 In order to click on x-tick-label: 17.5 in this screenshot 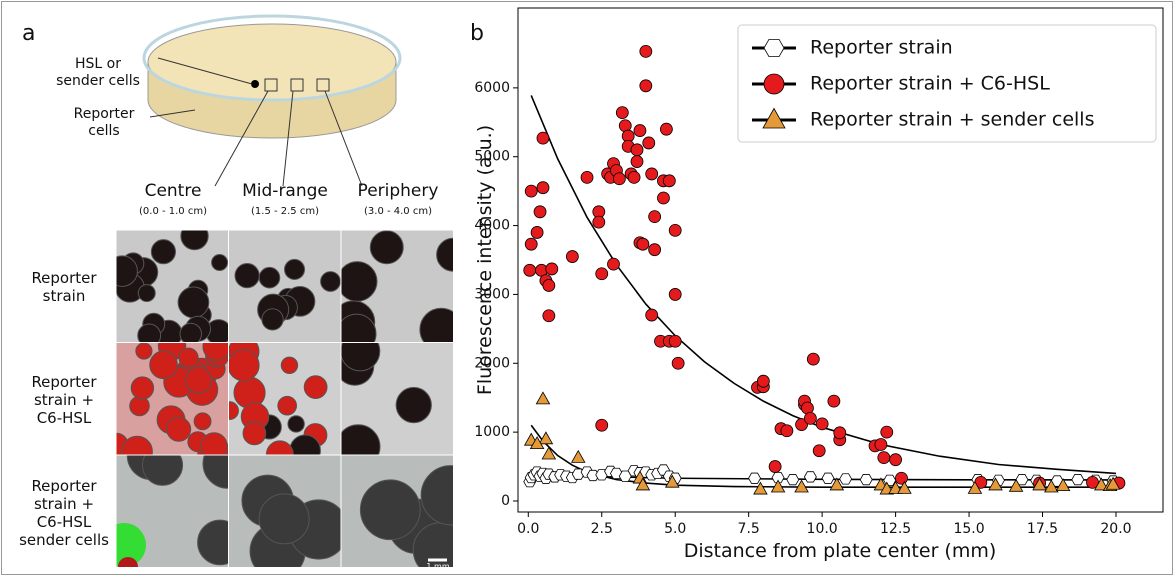, I will do `click(1042, 529)`.